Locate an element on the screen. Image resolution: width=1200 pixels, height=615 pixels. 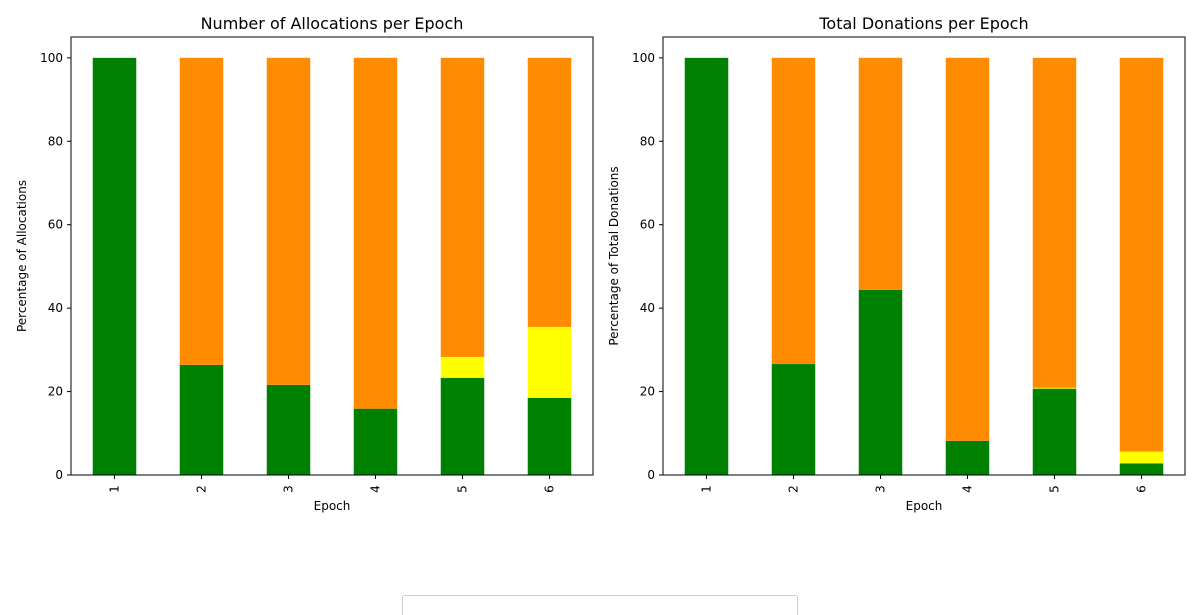
legend is located at coordinates (600, 605).